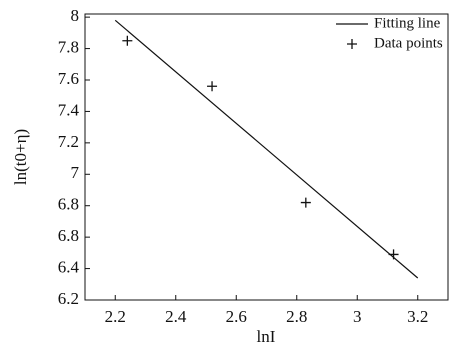 Image resolution: width=475 pixels, height=350 pixels. I want to click on y-axis-label: ln(t0+η), so click(20, 157).